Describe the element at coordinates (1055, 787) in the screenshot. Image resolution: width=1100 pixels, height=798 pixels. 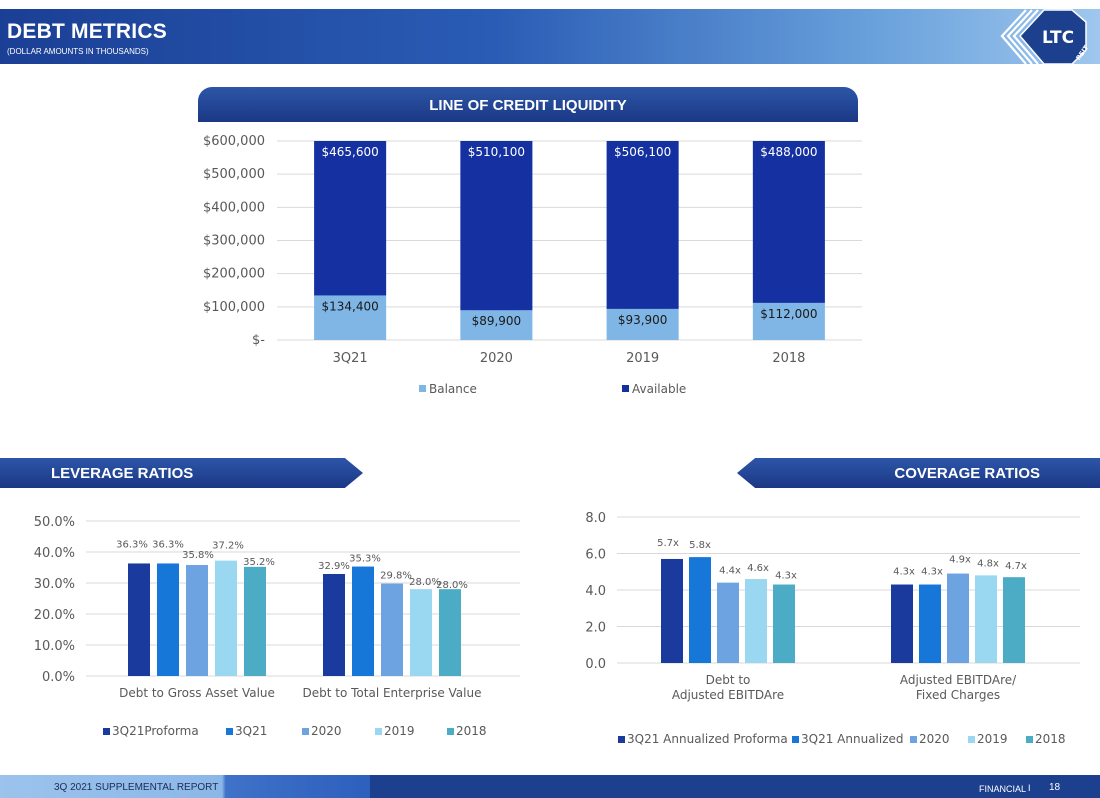
I see `page-number: 18` at that location.